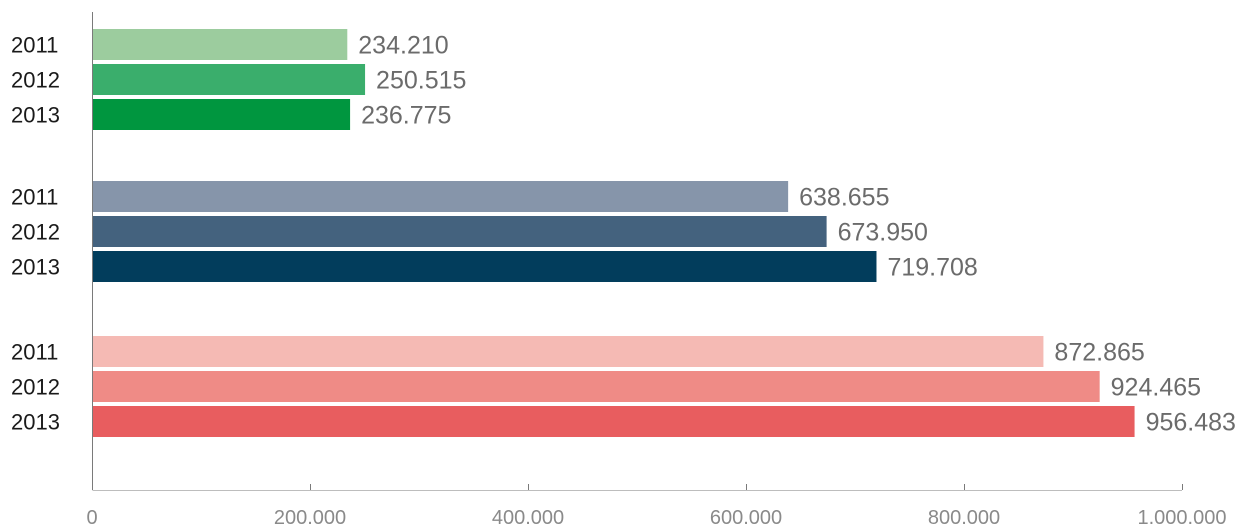  Describe the element at coordinates (844, 198) in the screenshot. I see `bar-value-label: 638.655` at that location.